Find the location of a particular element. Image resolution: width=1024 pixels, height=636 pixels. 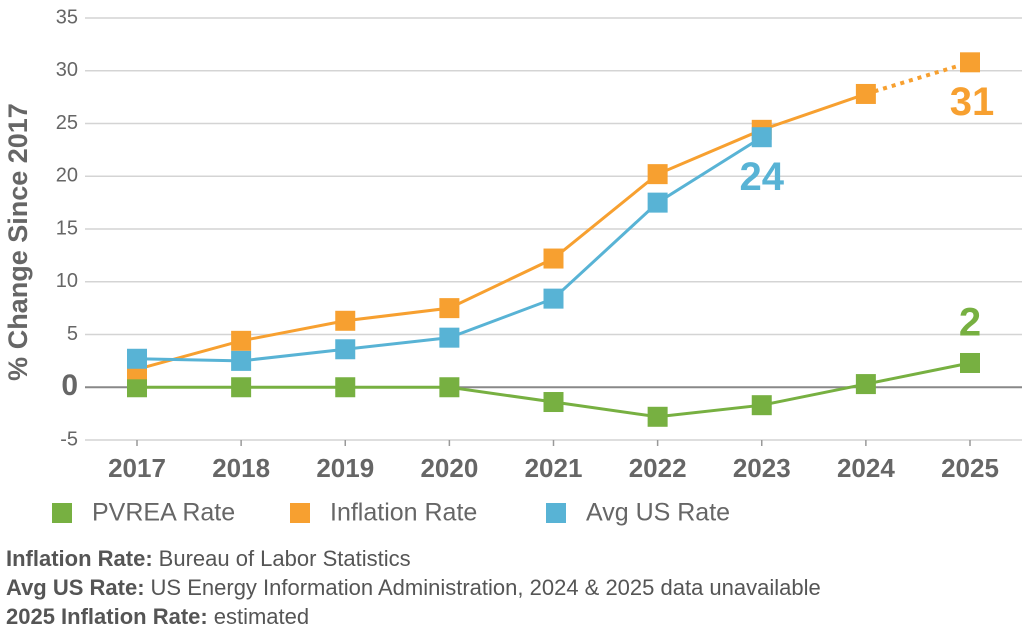

footnote-label: Avg US Rate: is located at coordinates (75, 587).